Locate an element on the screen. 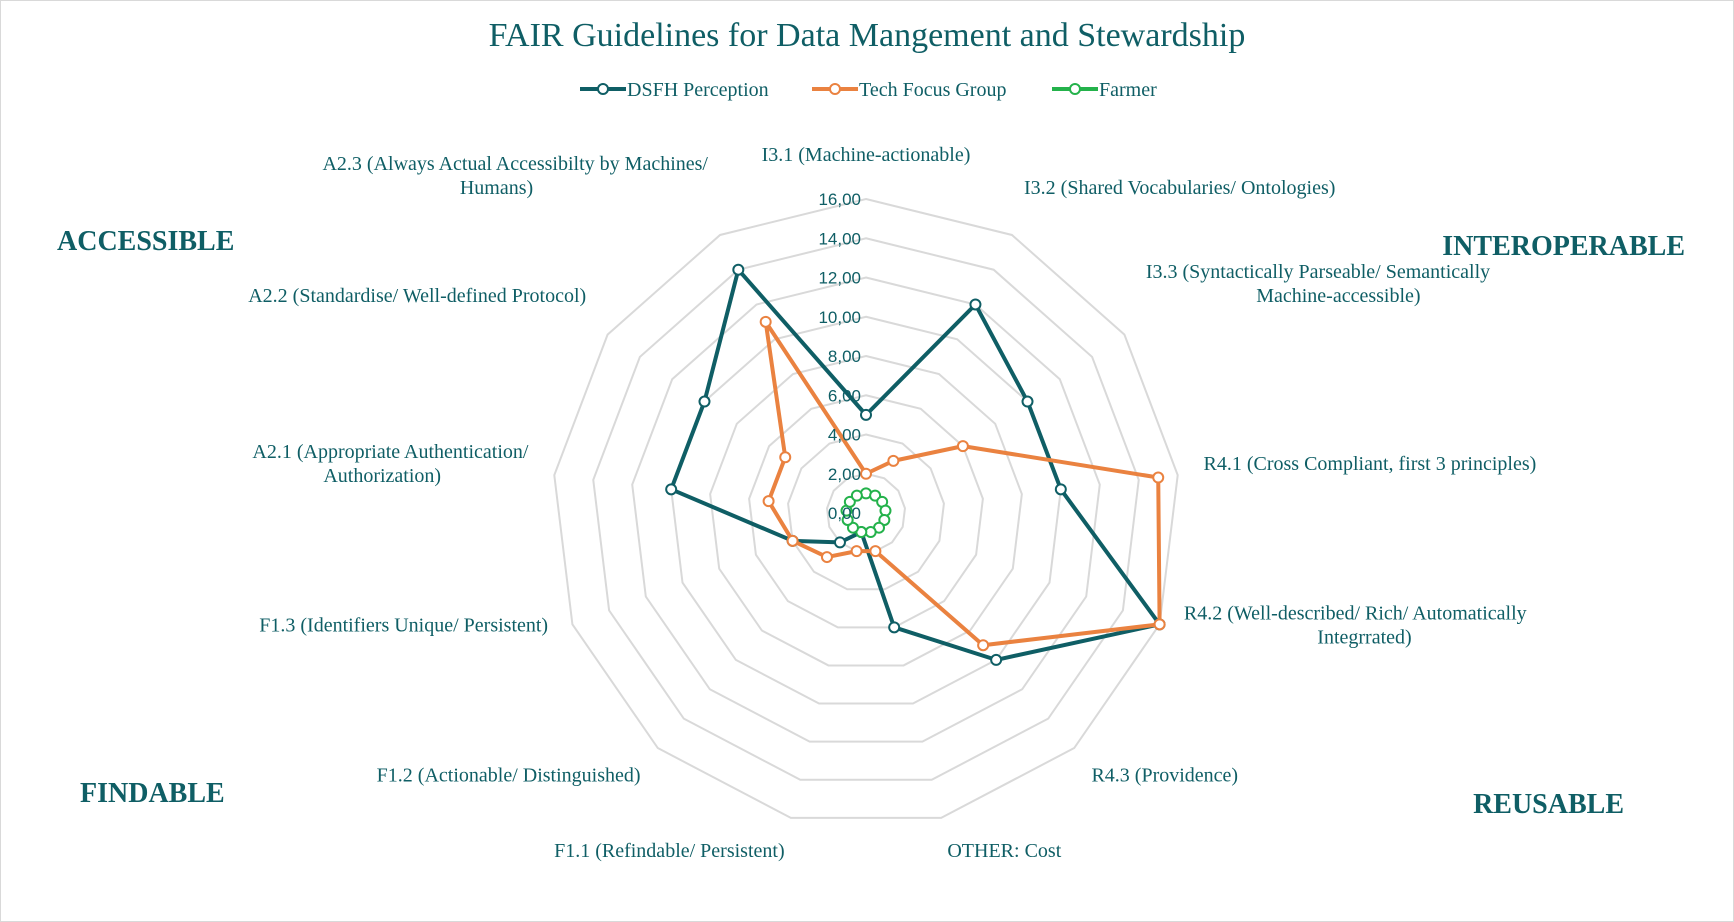  tick-label: 14,00 is located at coordinates (839, 238).